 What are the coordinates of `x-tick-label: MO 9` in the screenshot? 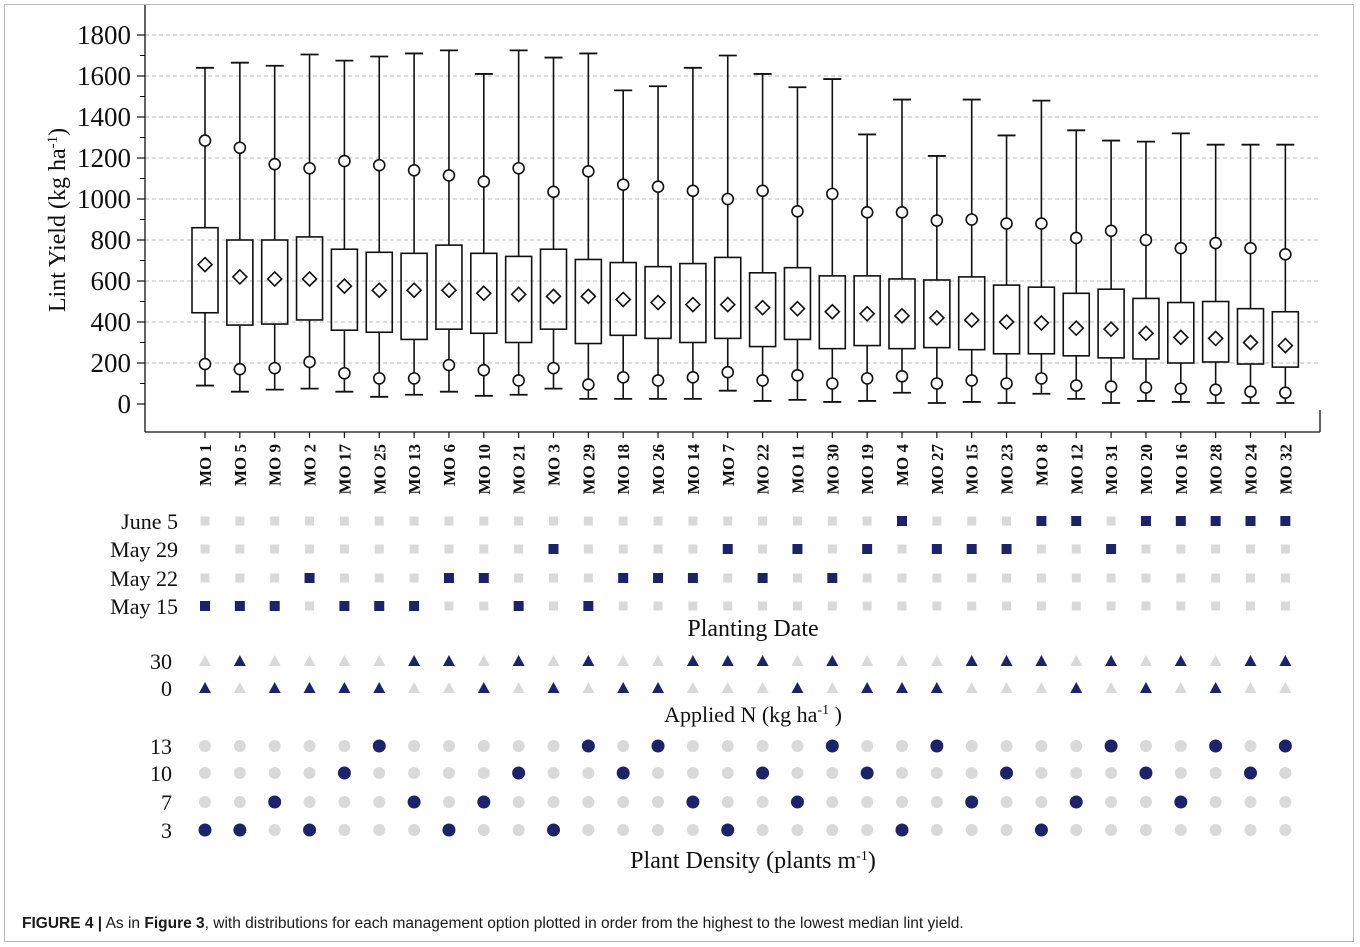 It's located at (275, 465).